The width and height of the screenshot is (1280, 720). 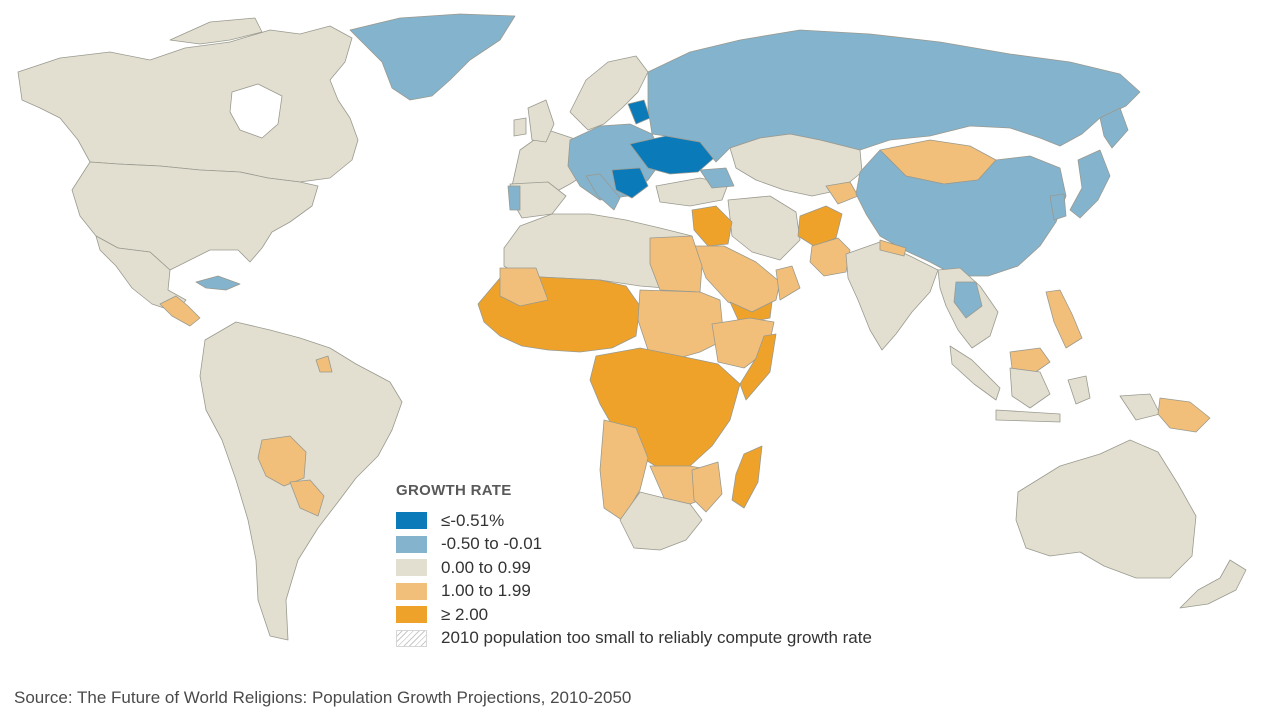 What do you see at coordinates (1030, 388) in the screenshot?
I see `region-borneo` at bounding box center [1030, 388].